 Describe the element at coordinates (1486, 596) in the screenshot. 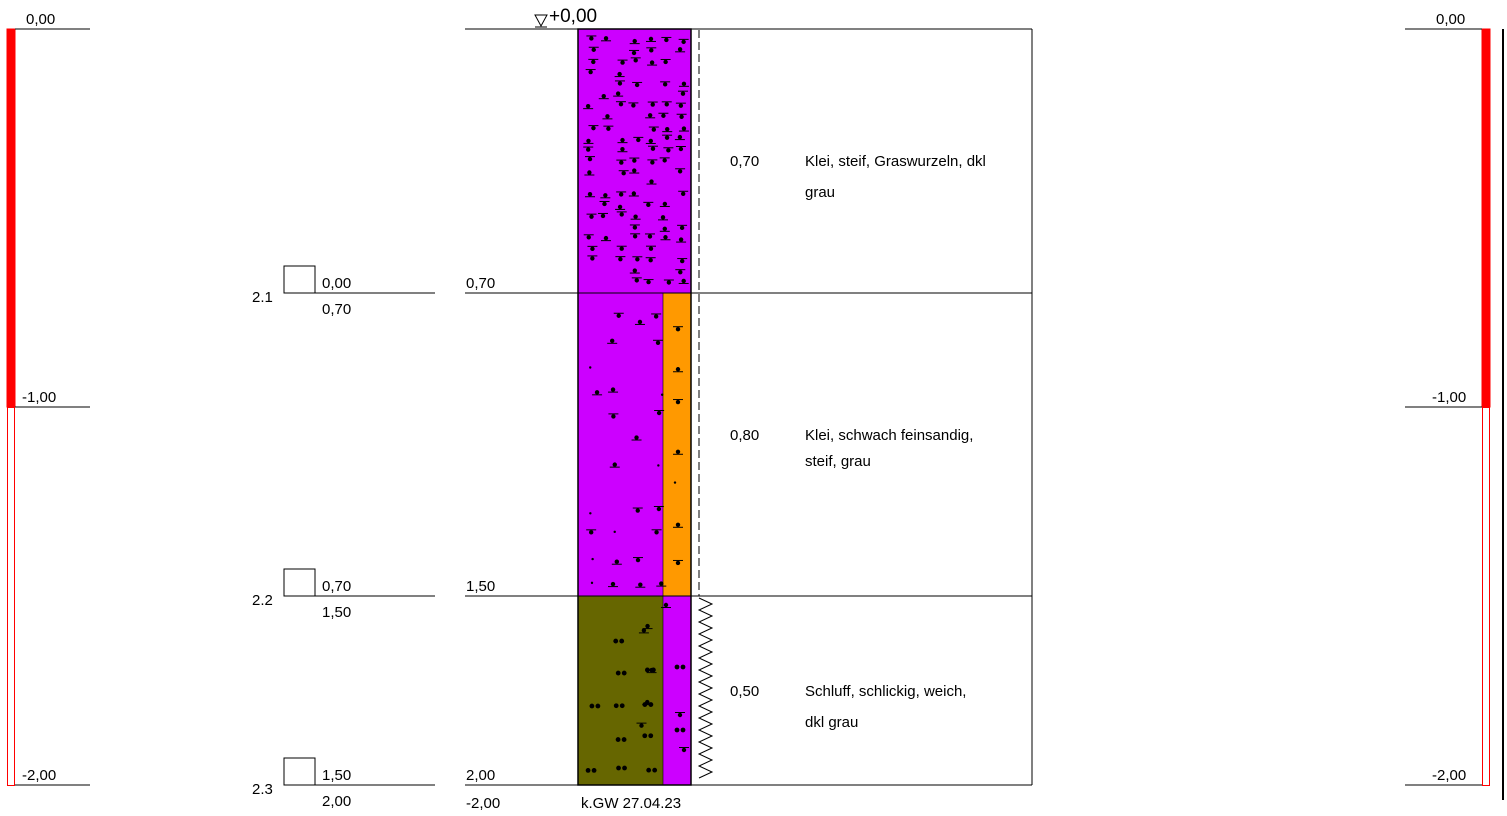

I see `right-scale-empty-segment` at that location.